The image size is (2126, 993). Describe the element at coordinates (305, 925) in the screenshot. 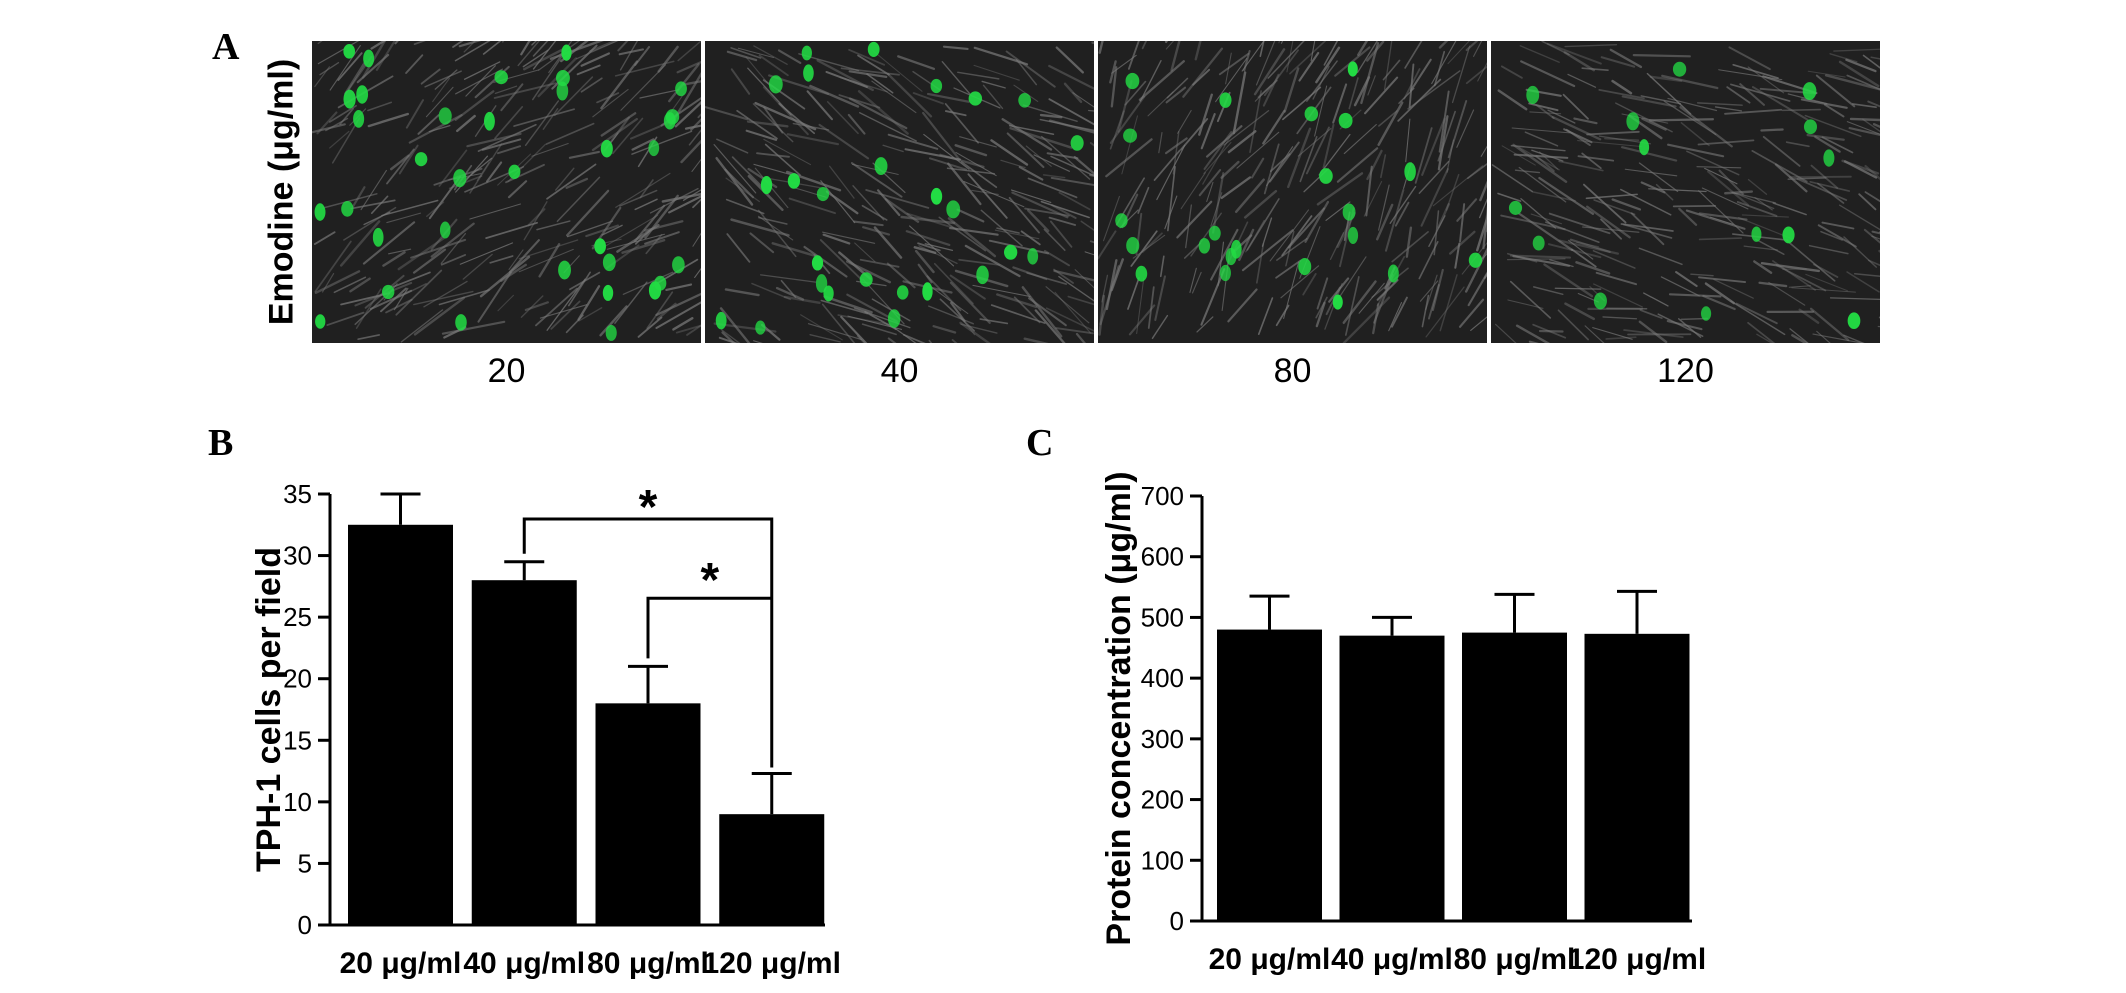

I see `chart-b-y-tick-label: 0` at that location.